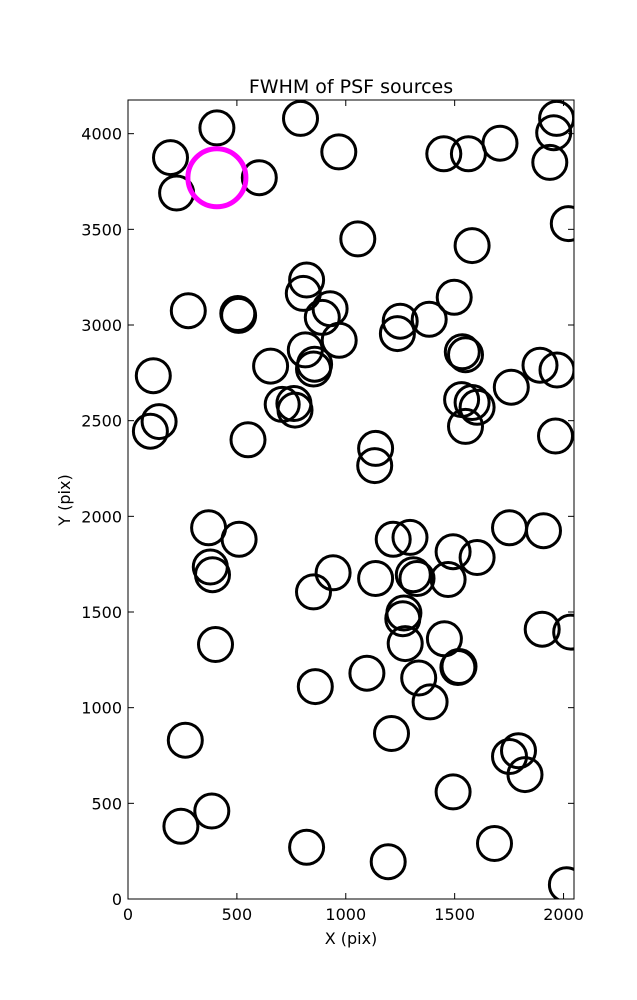  I want to click on x-tick-label: 0, so click(128, 914).